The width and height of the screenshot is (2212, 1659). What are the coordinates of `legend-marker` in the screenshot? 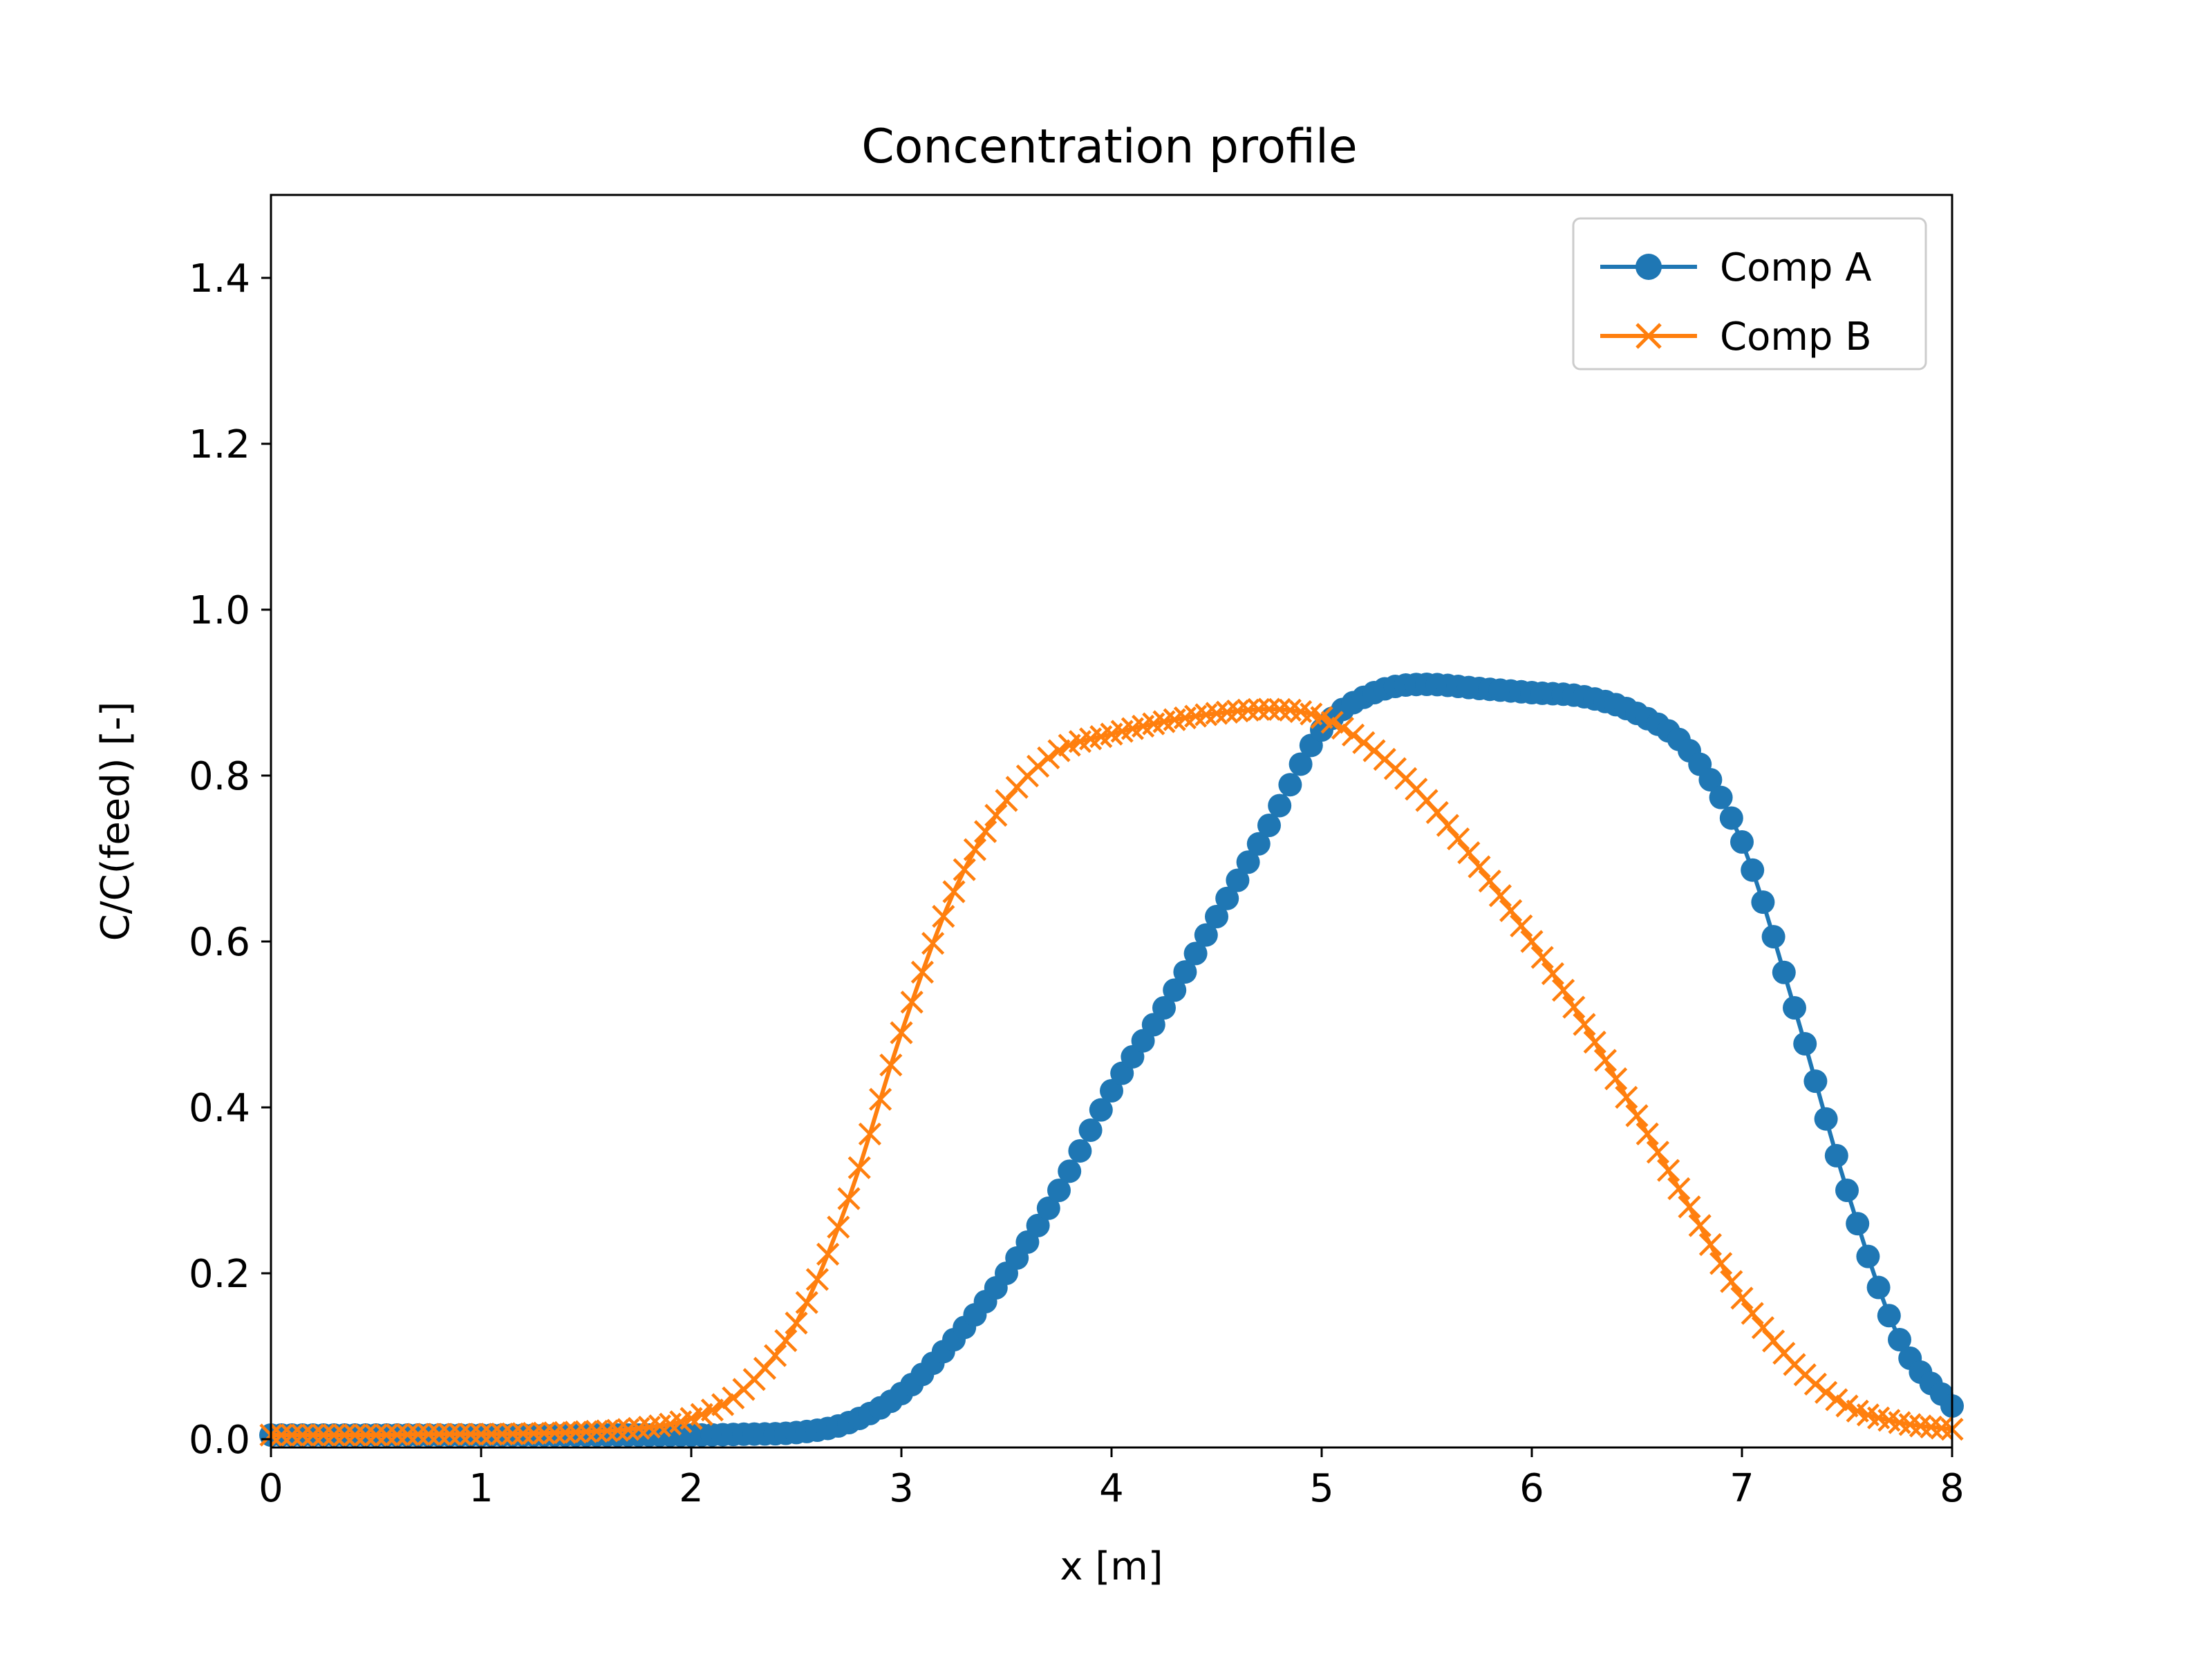 It's located at (1648, 336).